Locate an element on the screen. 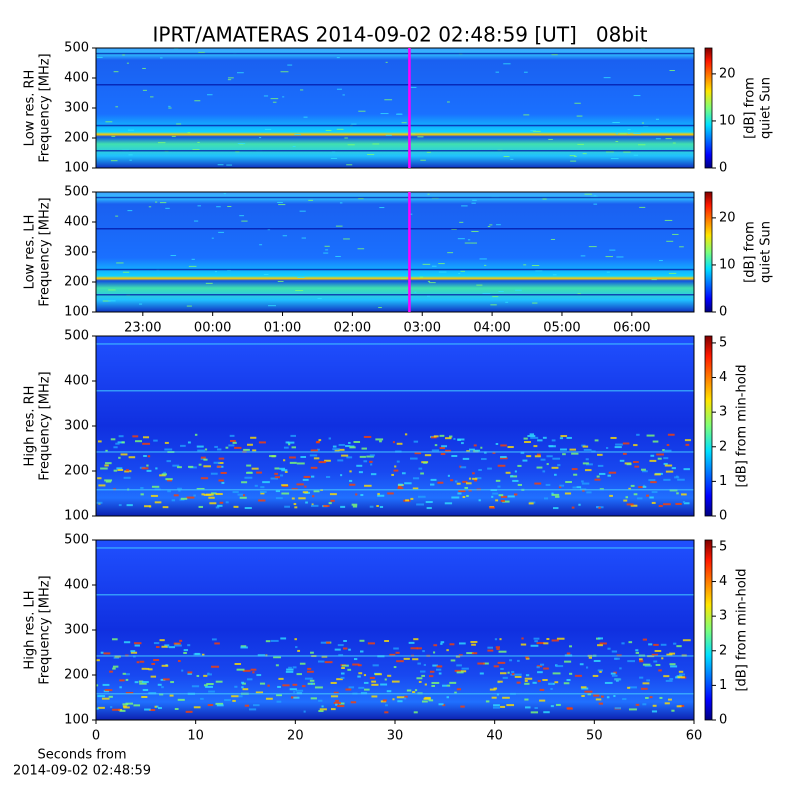 The width and height of the screenshot is (800, 804). x-tick-label: 0 is located at coordinates (96, 736).